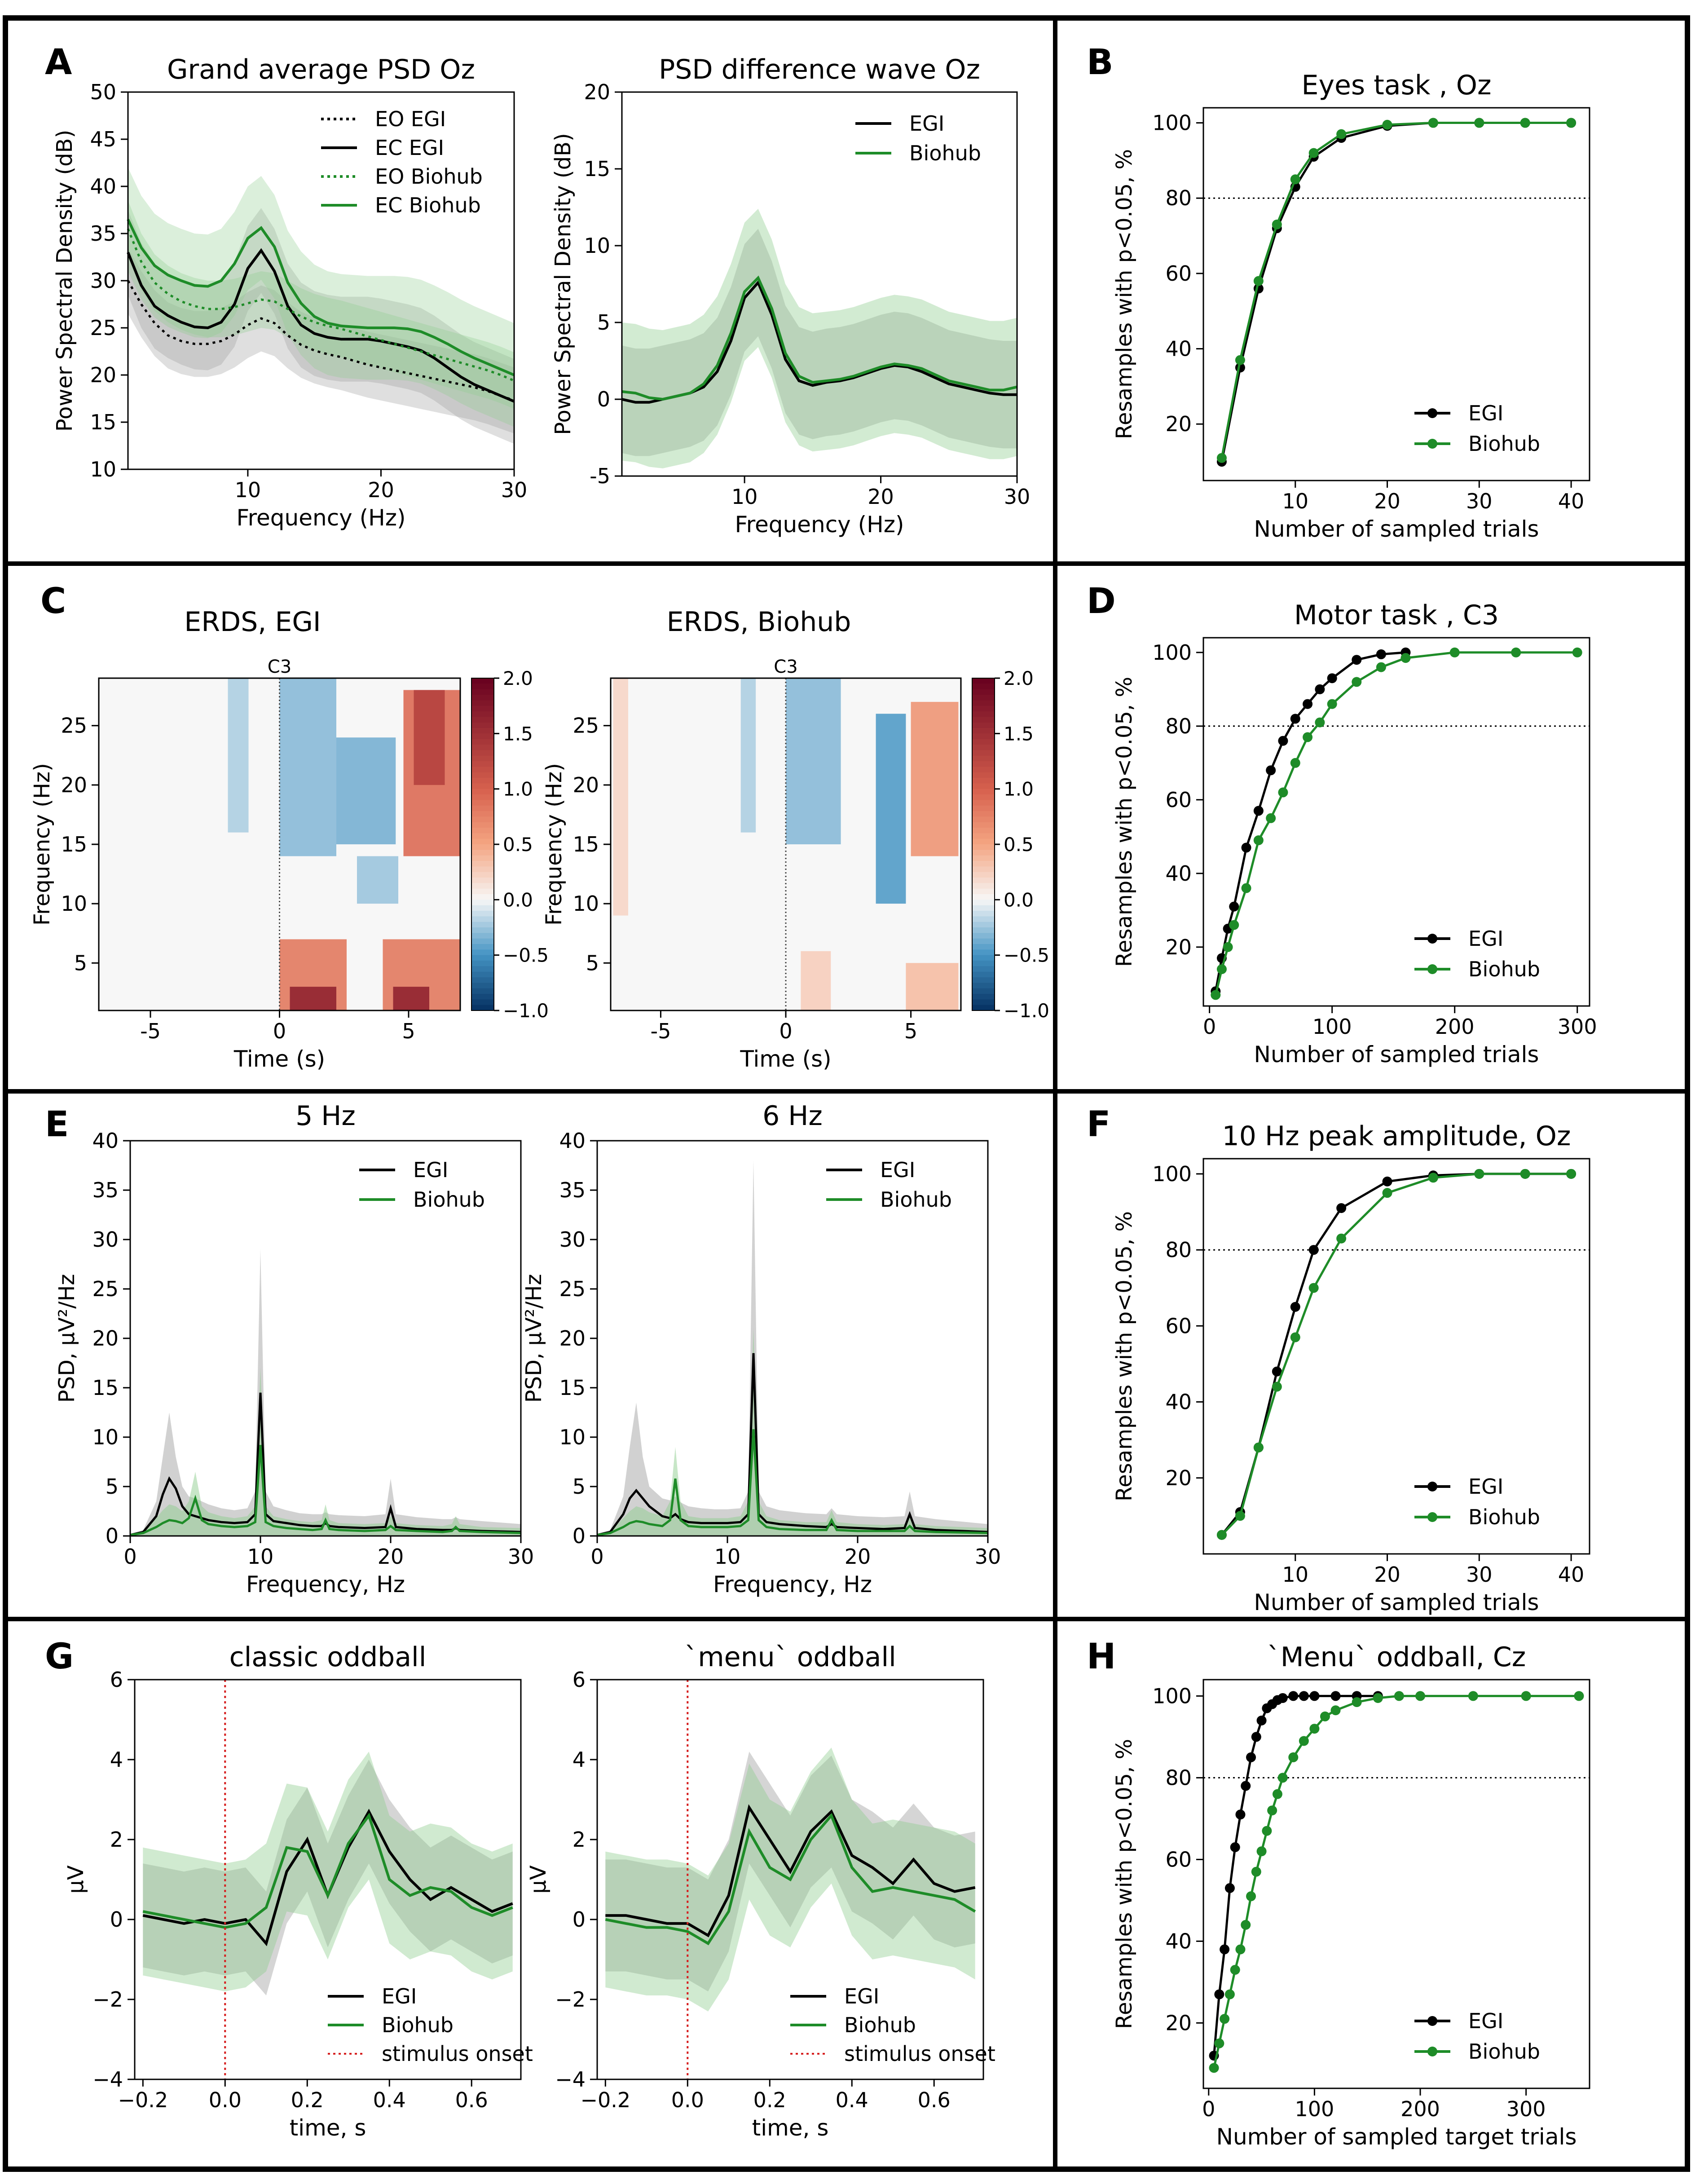  Describe the element at coordinates (325, 1452) in the screenshot. I see `confidence-band` at that location.